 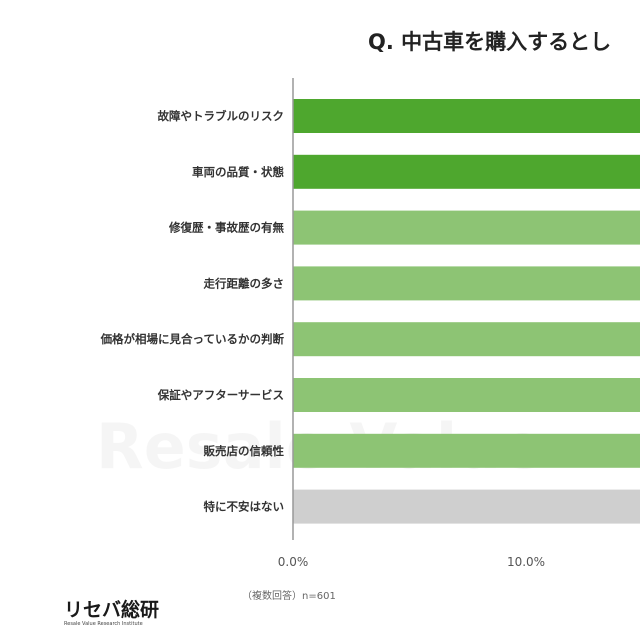 What do you see at coordinates (244, 507) in the screenshot?
I see `category-label-7: 特に不安はない` at bounding box center [244, 507].